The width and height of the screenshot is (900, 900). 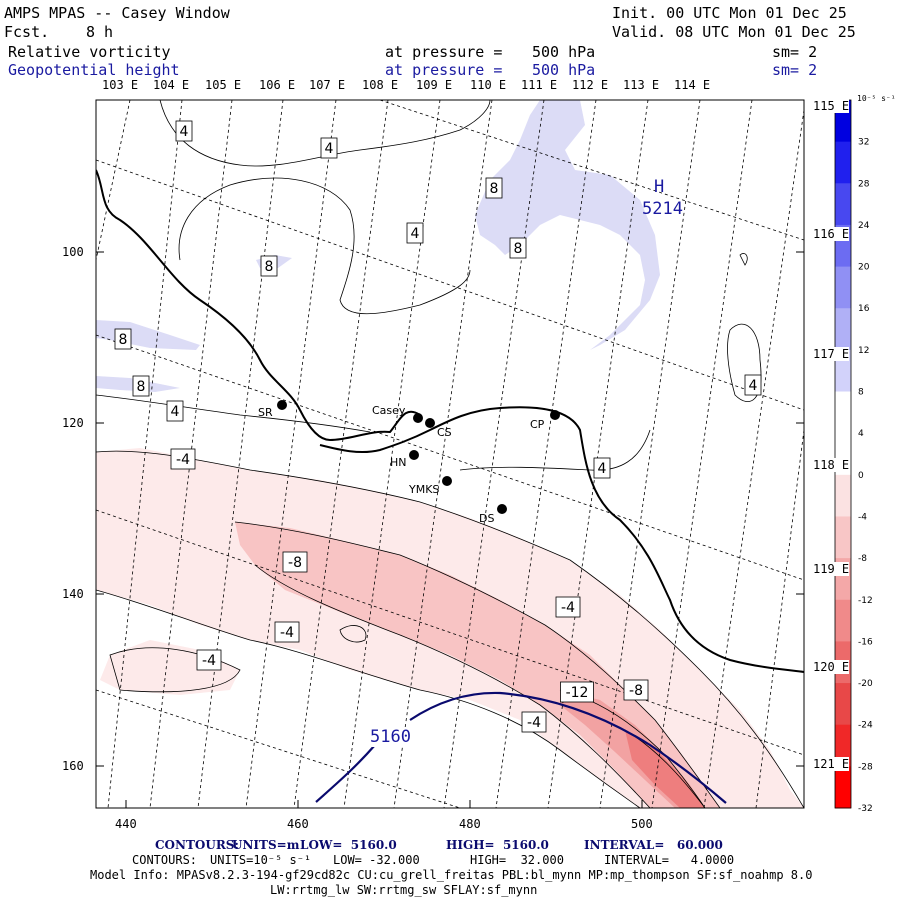 I want to click on colorbar-tick-label: -28, so click(x=865, y=767).